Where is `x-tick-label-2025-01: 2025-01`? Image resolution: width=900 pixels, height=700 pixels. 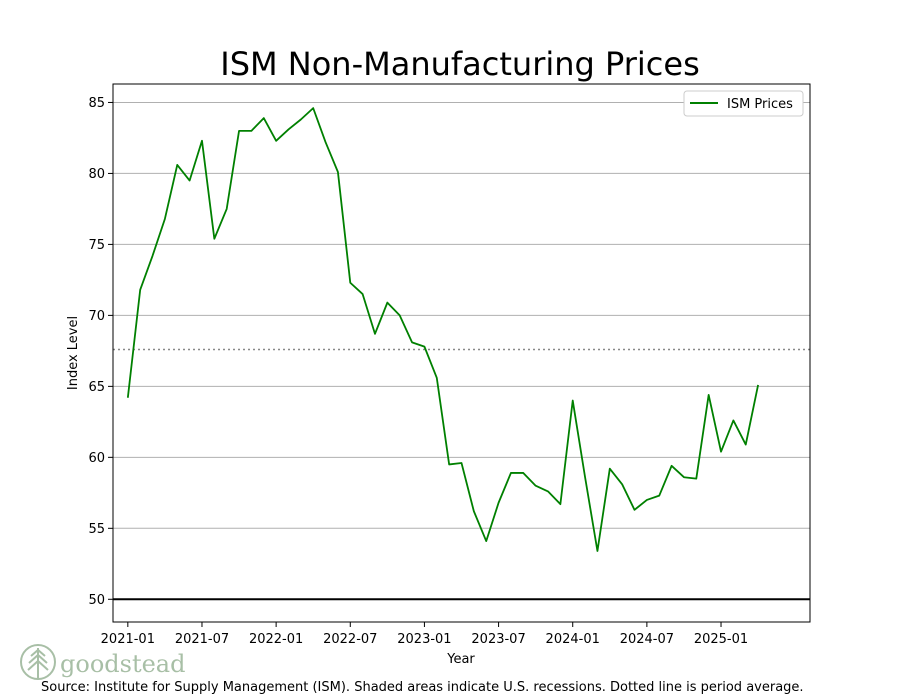 x-tick-label-2025-01: 2025-01 is located at coordinates (721, 639).